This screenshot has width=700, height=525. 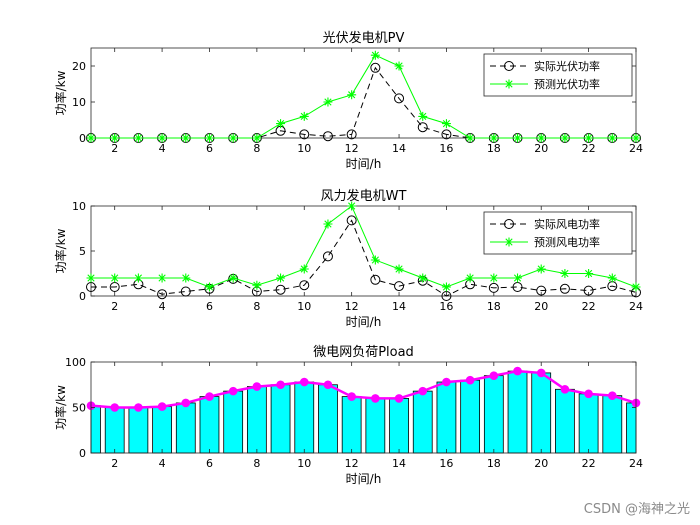 I want to click on y-tick-label: 20, so click(x=79, y=66).